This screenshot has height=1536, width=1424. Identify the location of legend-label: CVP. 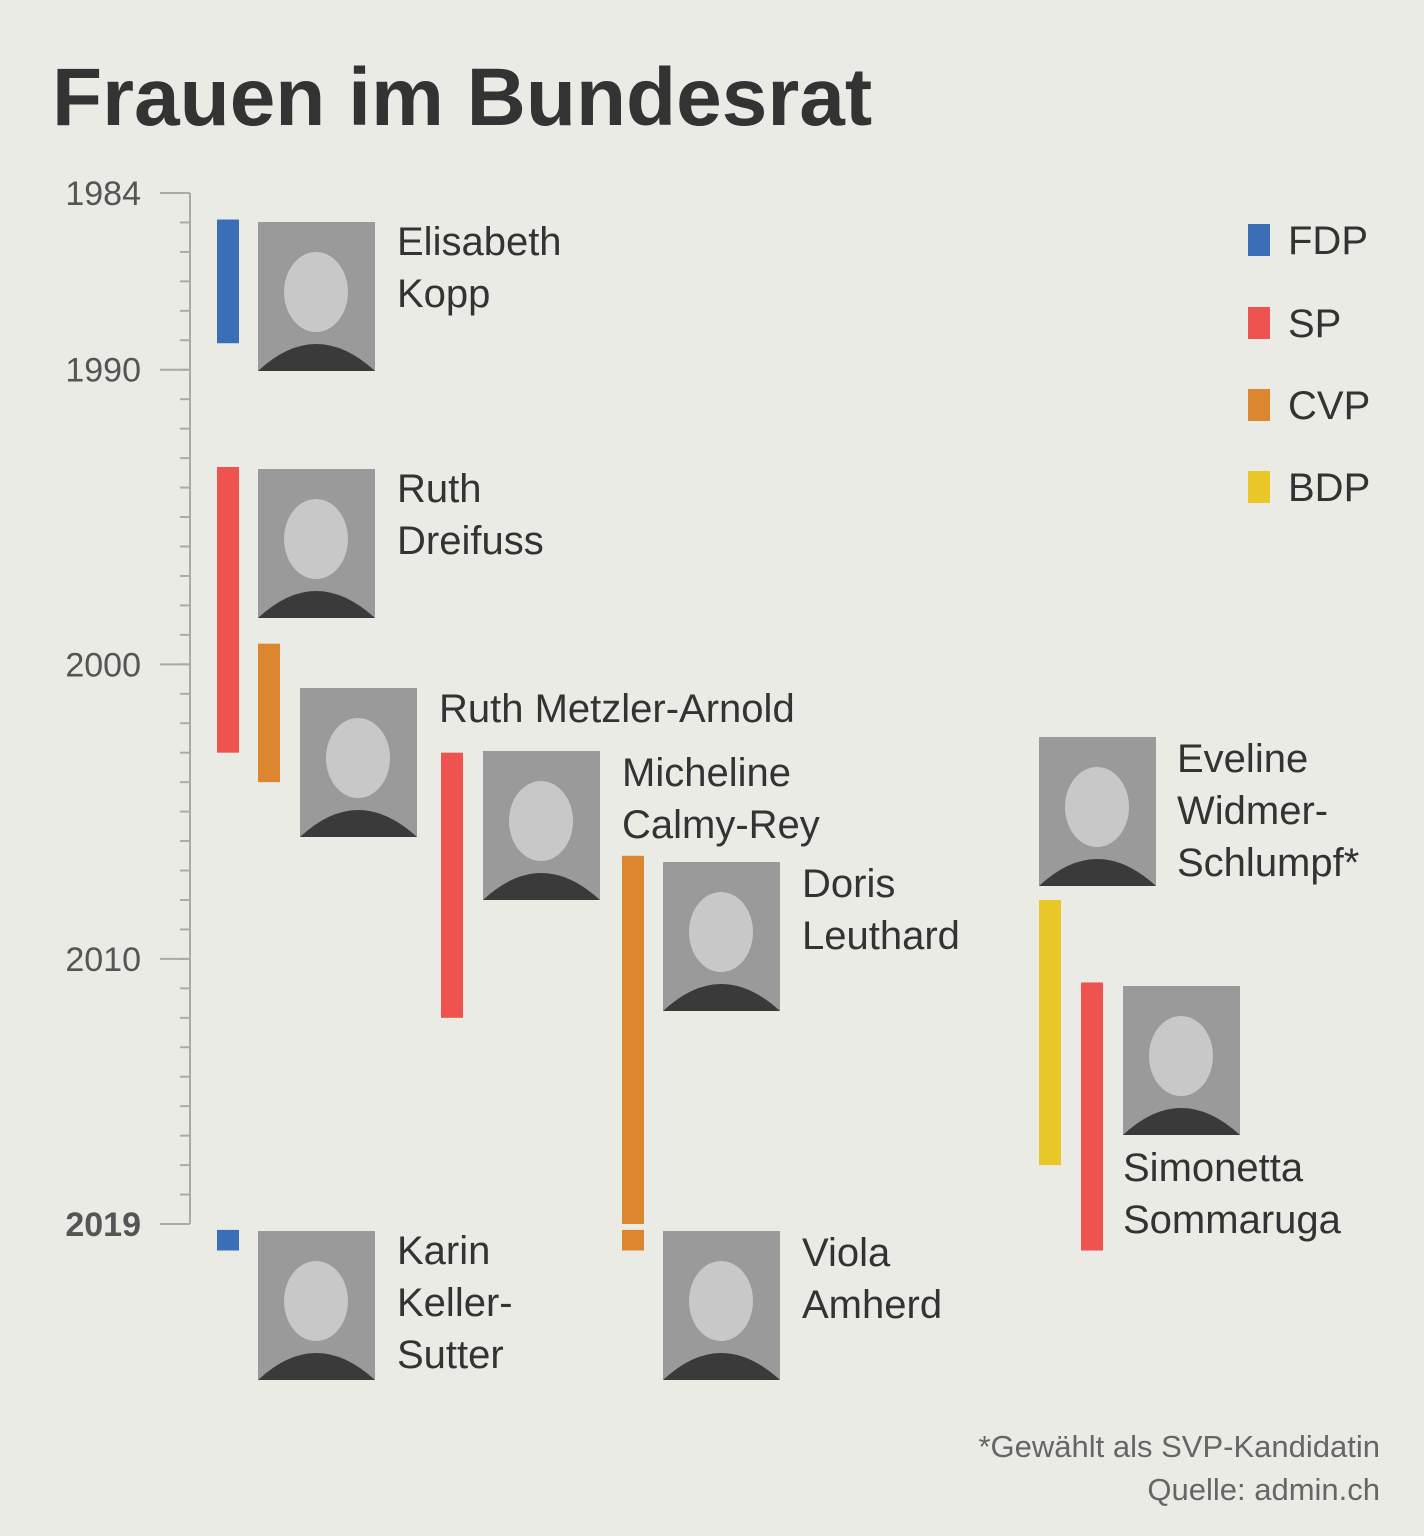
(1329, 406).